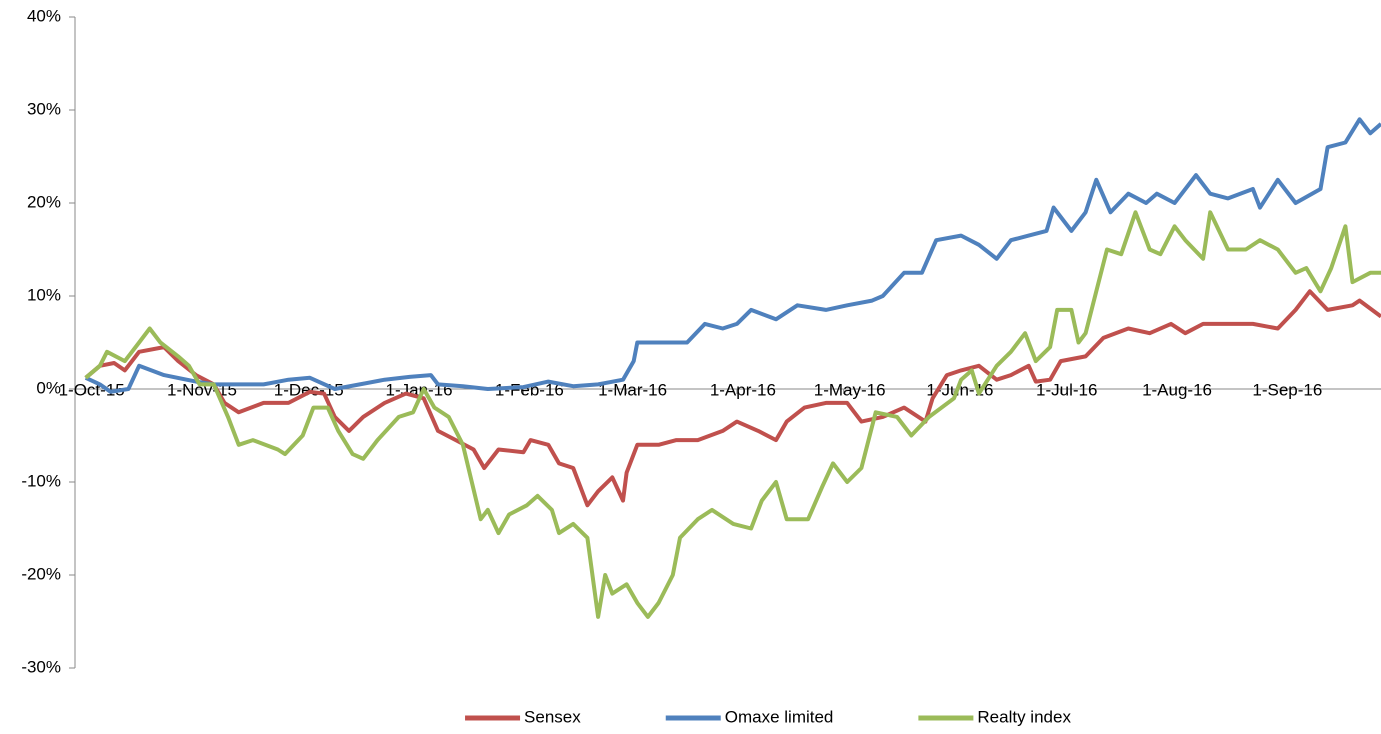 This screenshot has width=1381, height=734. Describe the element at coordinates (743, 389) in the screenshot. I see `x-tick-label: 1-Apr-16` at that location.